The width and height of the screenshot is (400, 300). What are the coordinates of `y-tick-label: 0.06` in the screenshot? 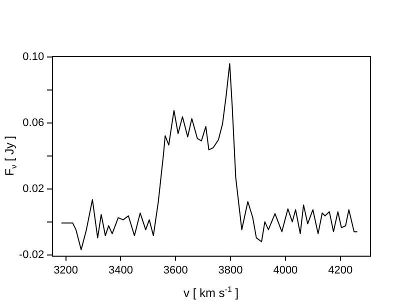 It's located at (33, 122).